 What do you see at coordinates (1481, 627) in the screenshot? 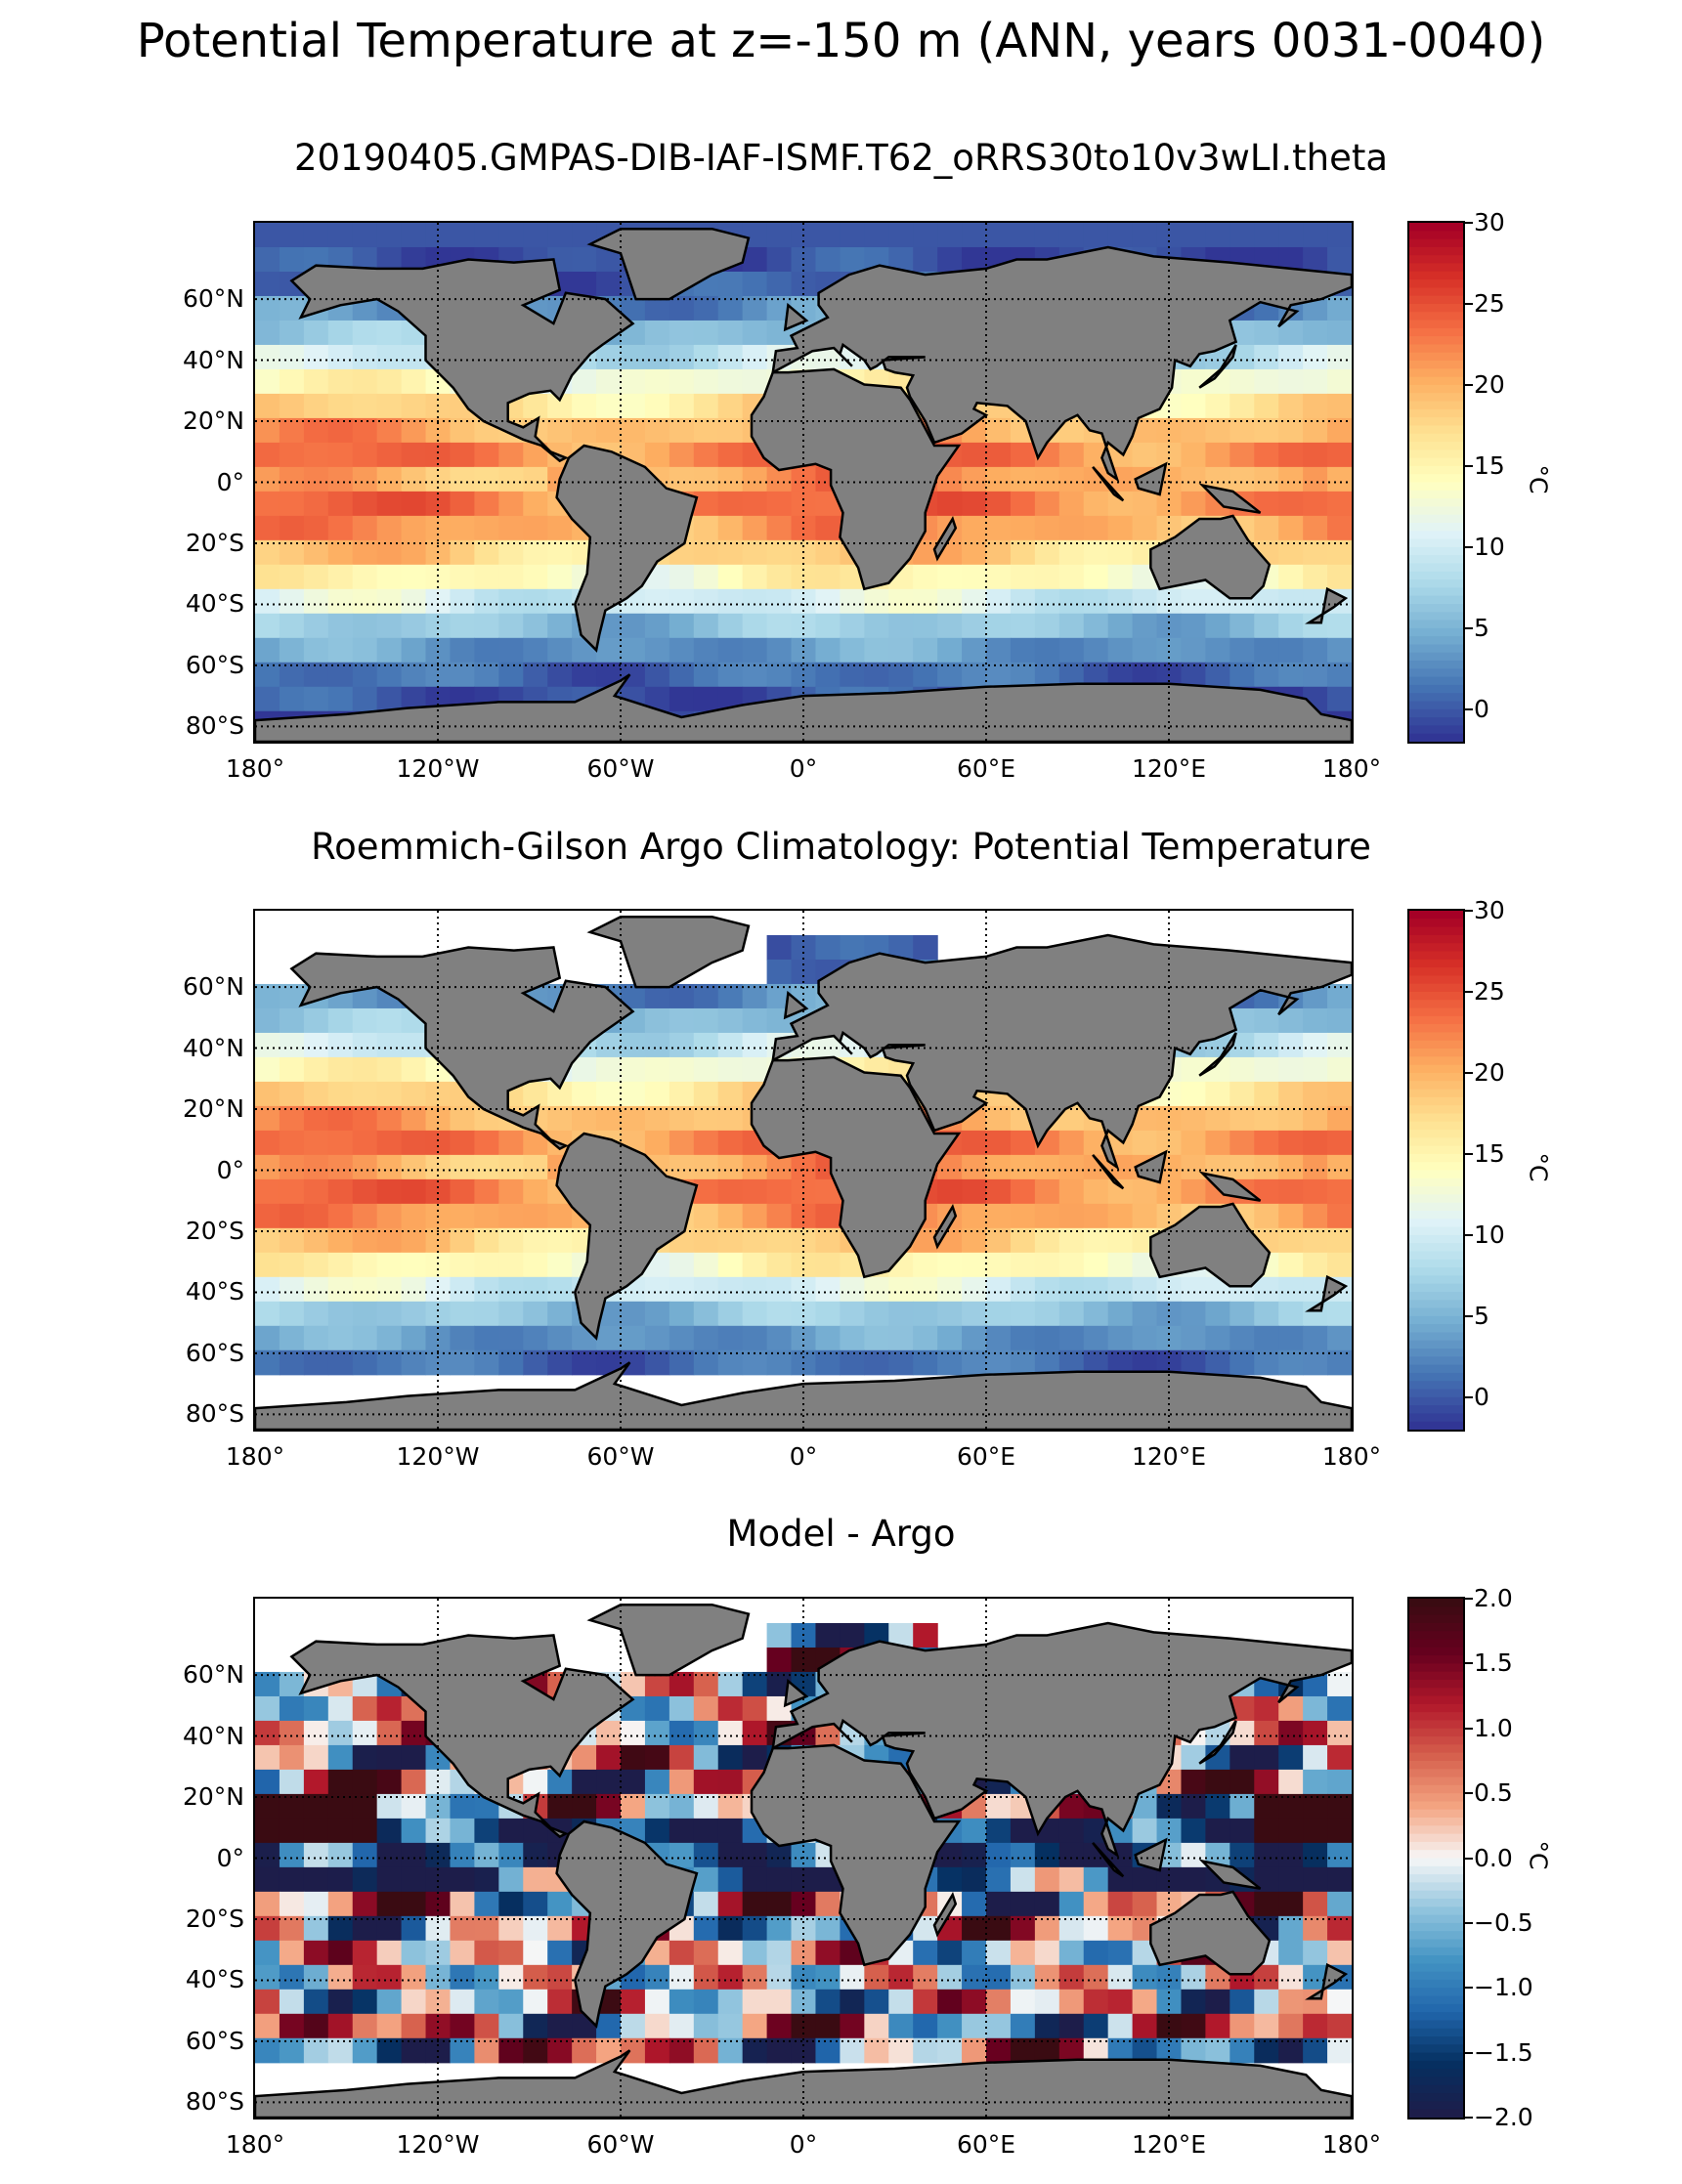
I see `colorbar-tick-label: 5` at bounding box center [1481, 627].